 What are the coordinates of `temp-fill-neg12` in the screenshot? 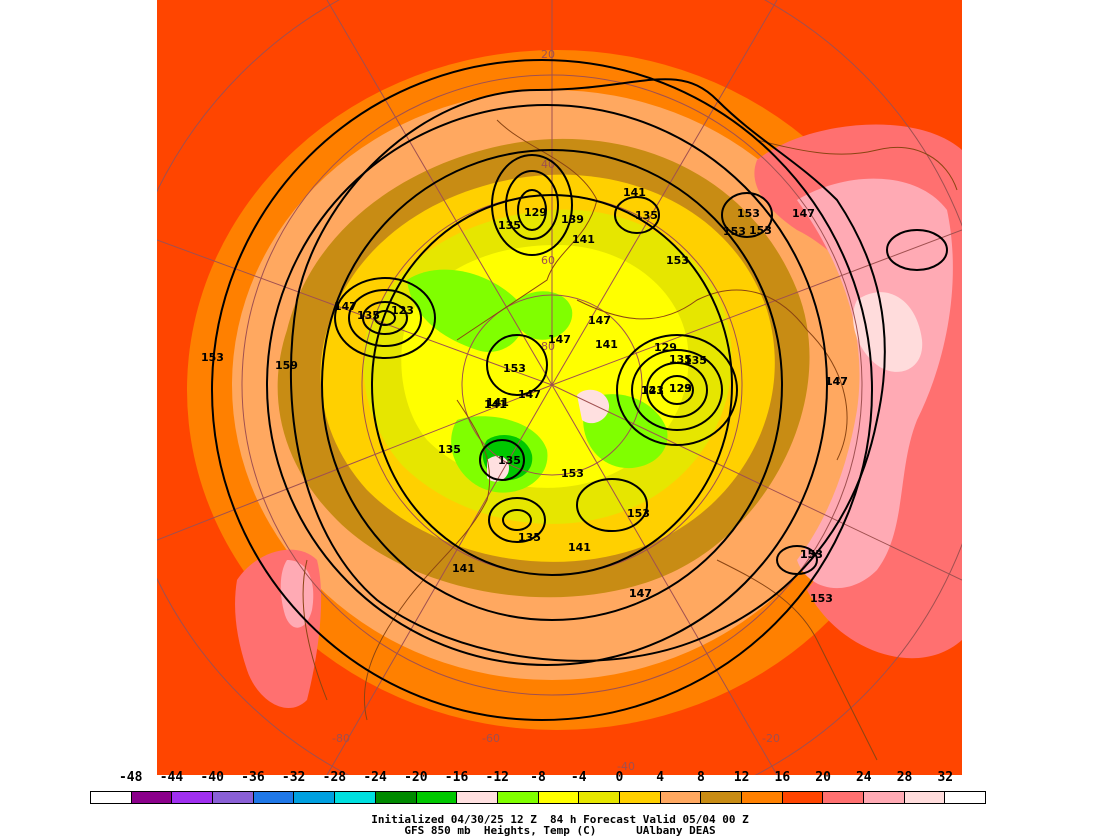 It's located at (593, 406).